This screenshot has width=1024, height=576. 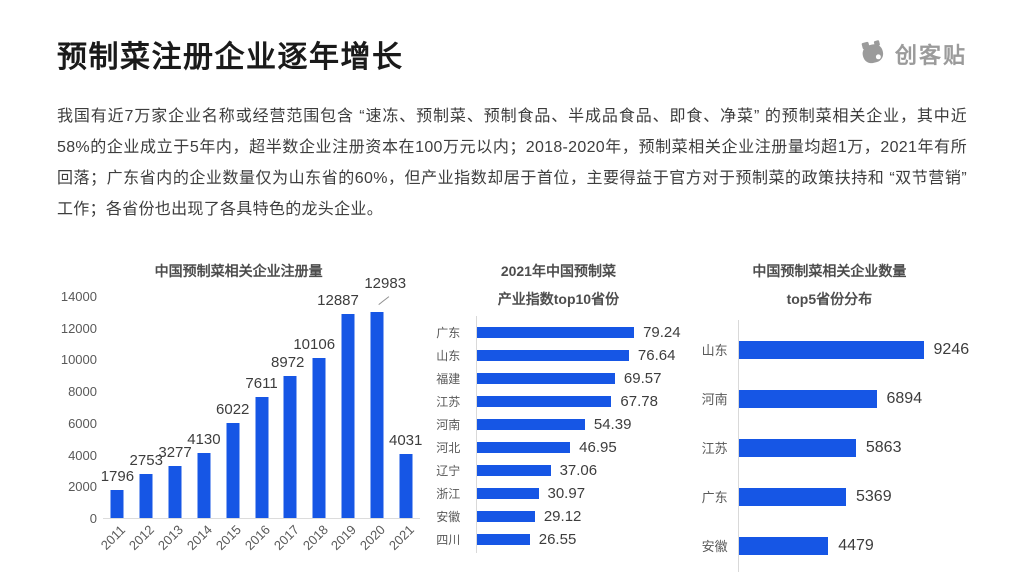 What do you see at coordinates (82, 455) in the screenshot?
I see `y-tick-label: 4000` at bounding box center [82, 455].